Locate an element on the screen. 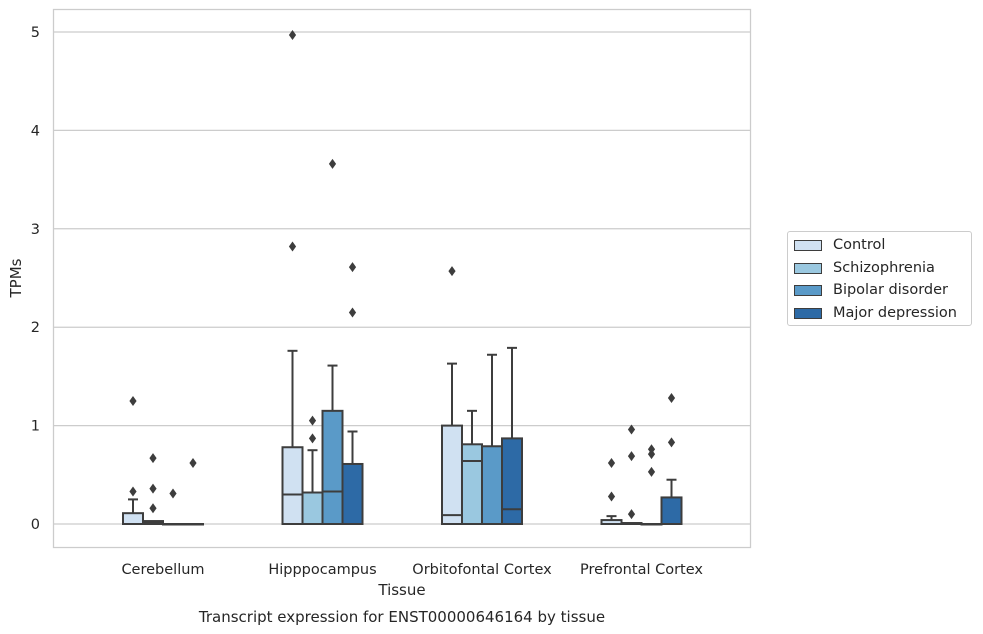  box-major-depression-orbitofontal-cortex is located at coordinates (512, 435).